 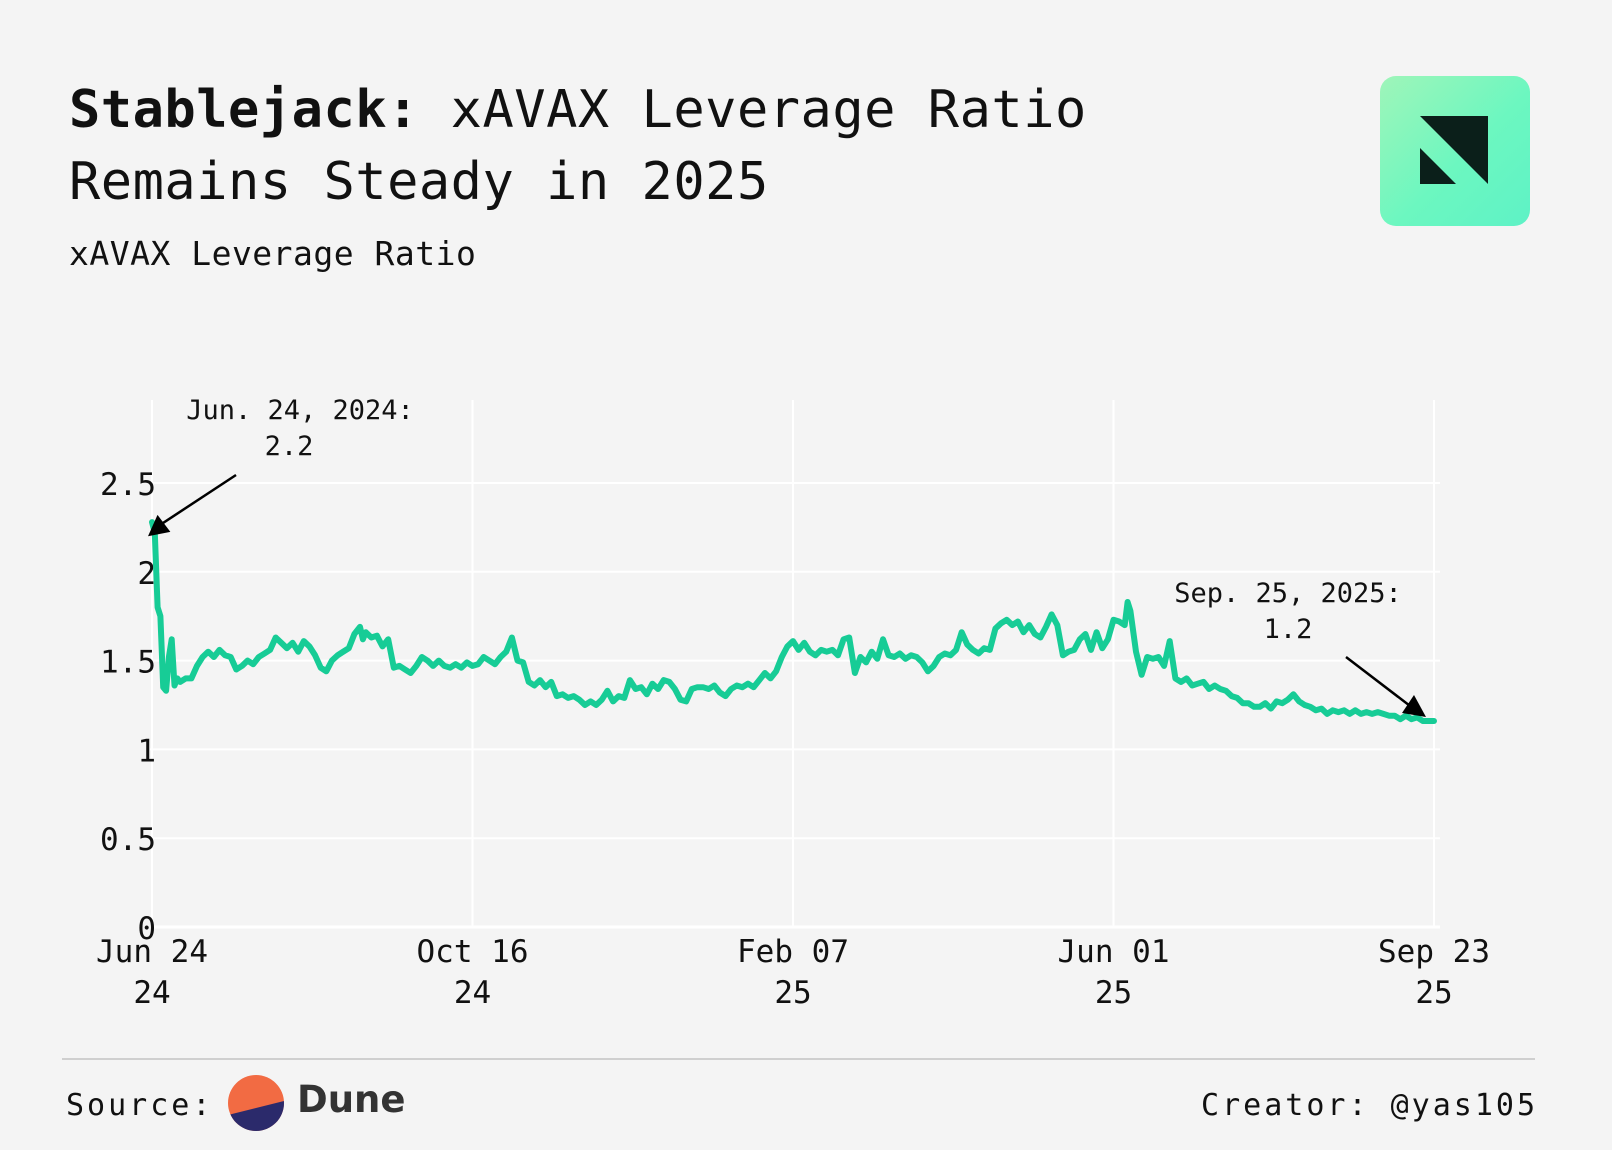 What do you see at coordinates (140, 1105) in the screenshot?
I see `source-label: Source:` at bounding box center [140, 1105].